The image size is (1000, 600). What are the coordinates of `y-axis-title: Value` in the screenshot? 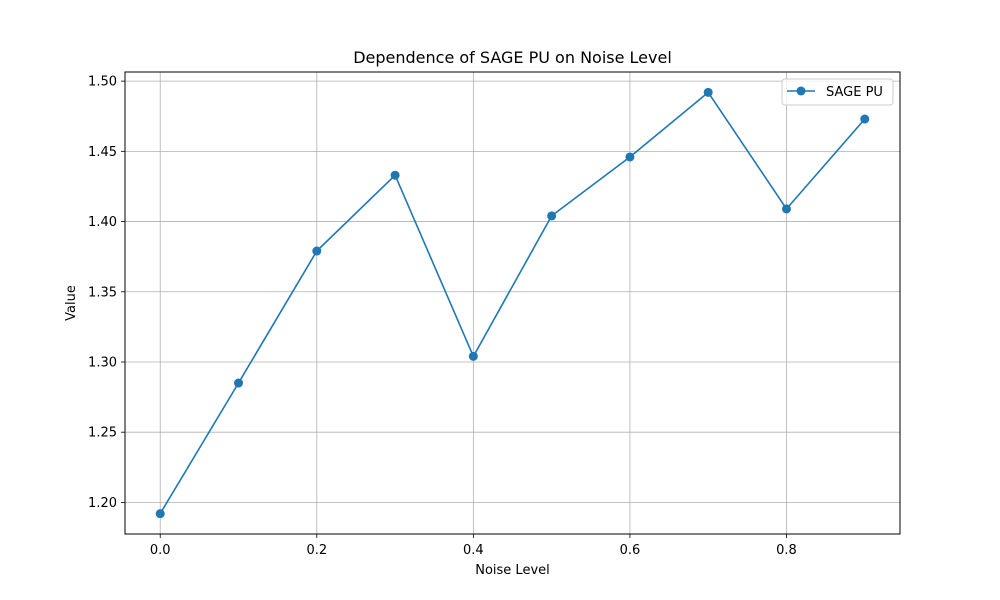 It's located at (71, 303).